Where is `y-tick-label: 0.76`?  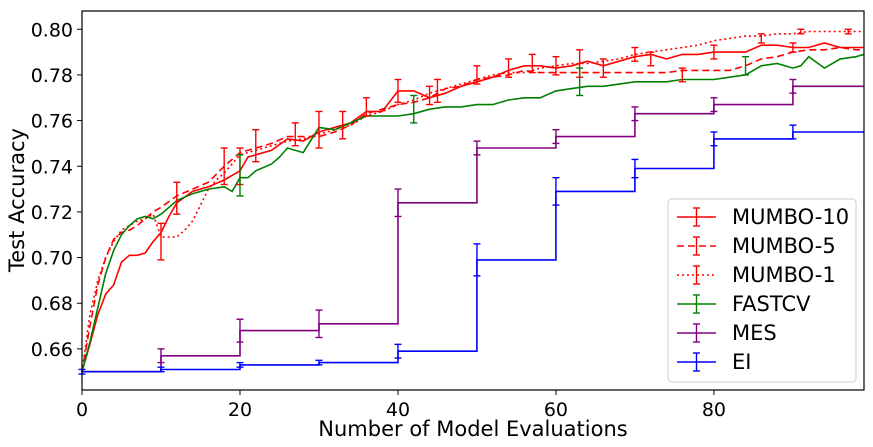
y-tick-label: 0.76 is located at coordinates (52, 122).